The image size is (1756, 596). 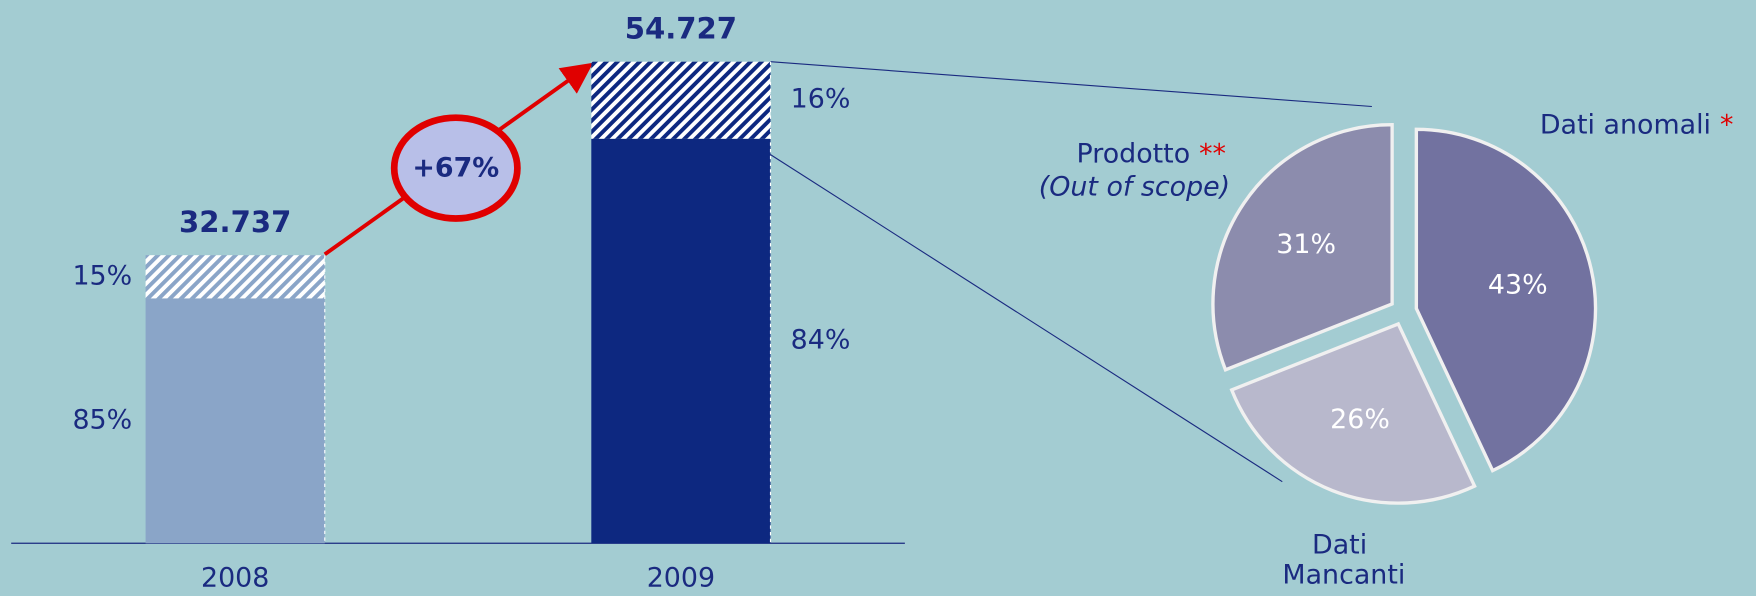 I want to click on x-tick-label: 2009, so click(x=681, y=578).